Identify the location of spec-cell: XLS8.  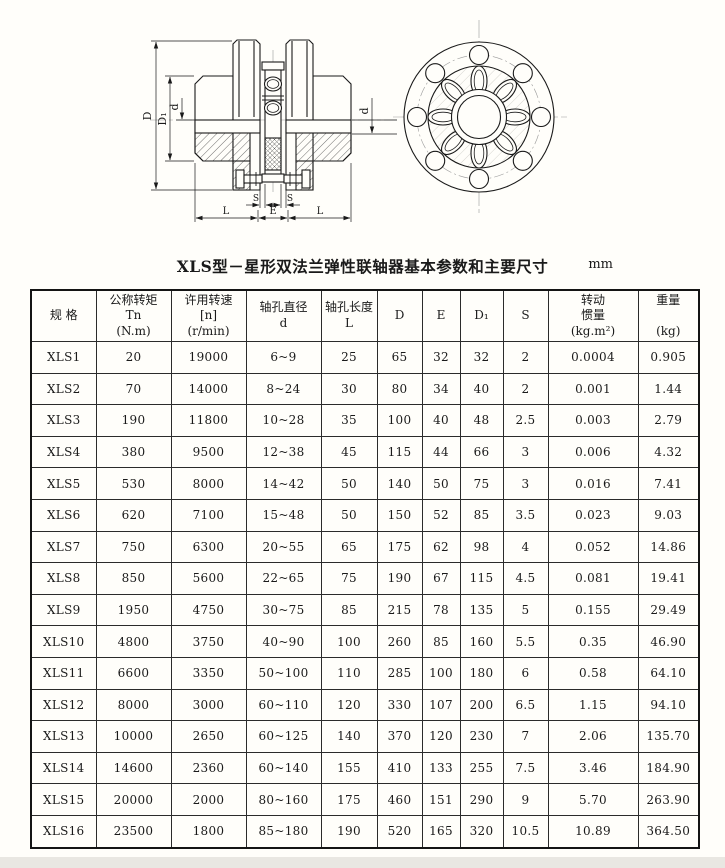
(63, 578).